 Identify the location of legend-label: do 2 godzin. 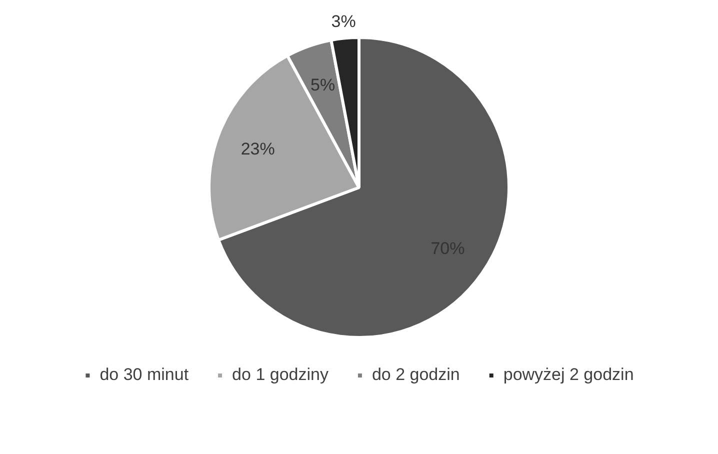
(416, 374).